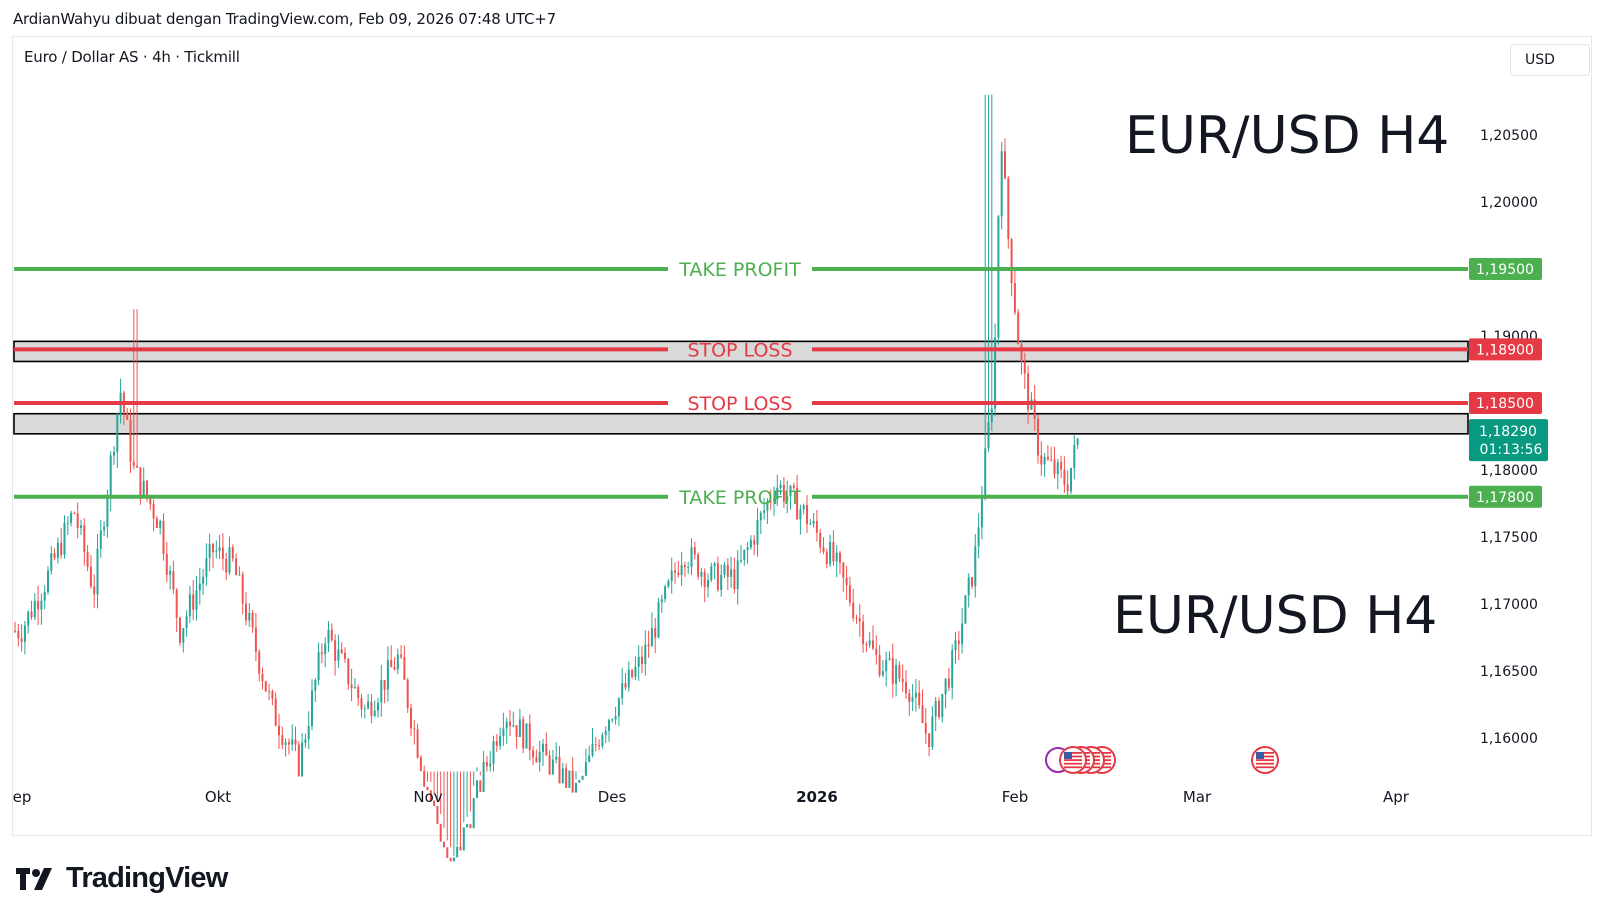 The height and width of the screenshot is (911, 1600). I want to click on price-tick-label: 1,20000, so click(1509, 203).